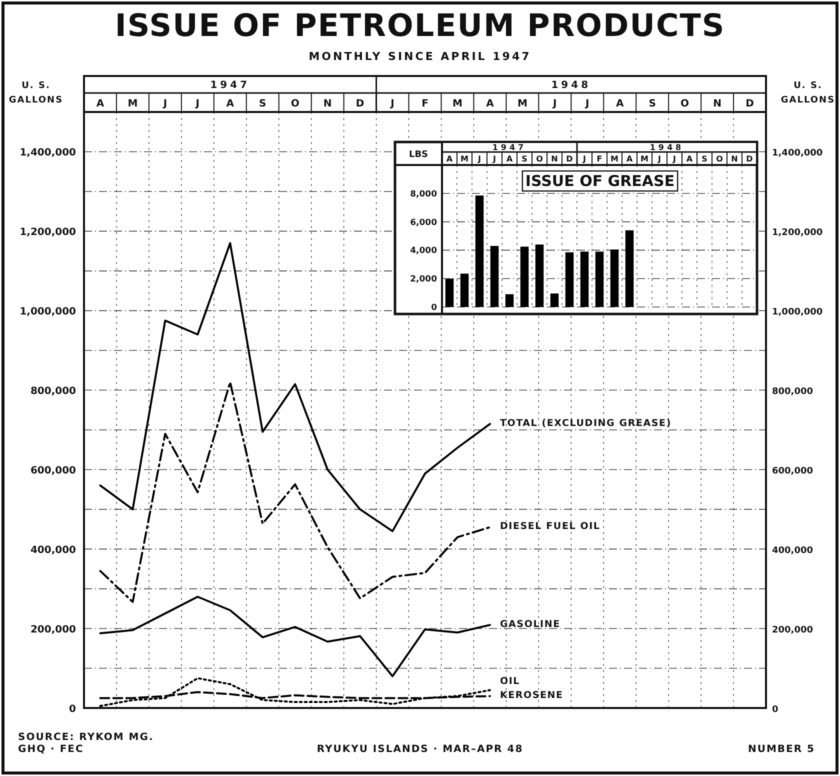 The image size is (840, 776). What do you see at coordinates (792, 392) in the screenshot?
I see `y2-tick-label: 800,000` at bounding box center [792, 392].